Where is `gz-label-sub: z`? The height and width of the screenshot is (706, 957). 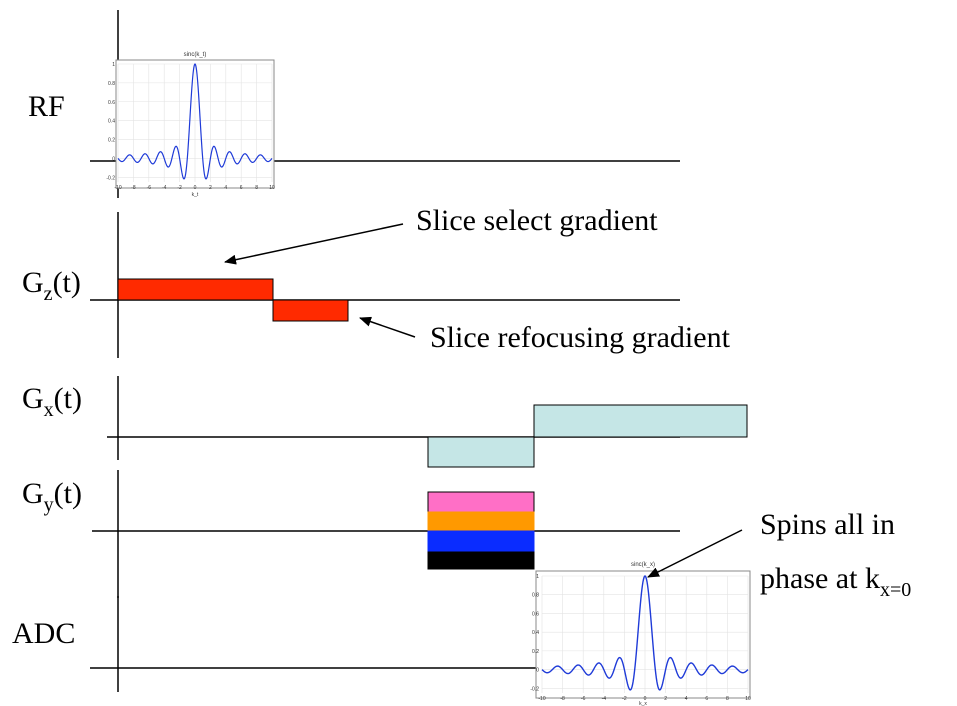
gz-label-sub: z is located at coordinates (48, 294).